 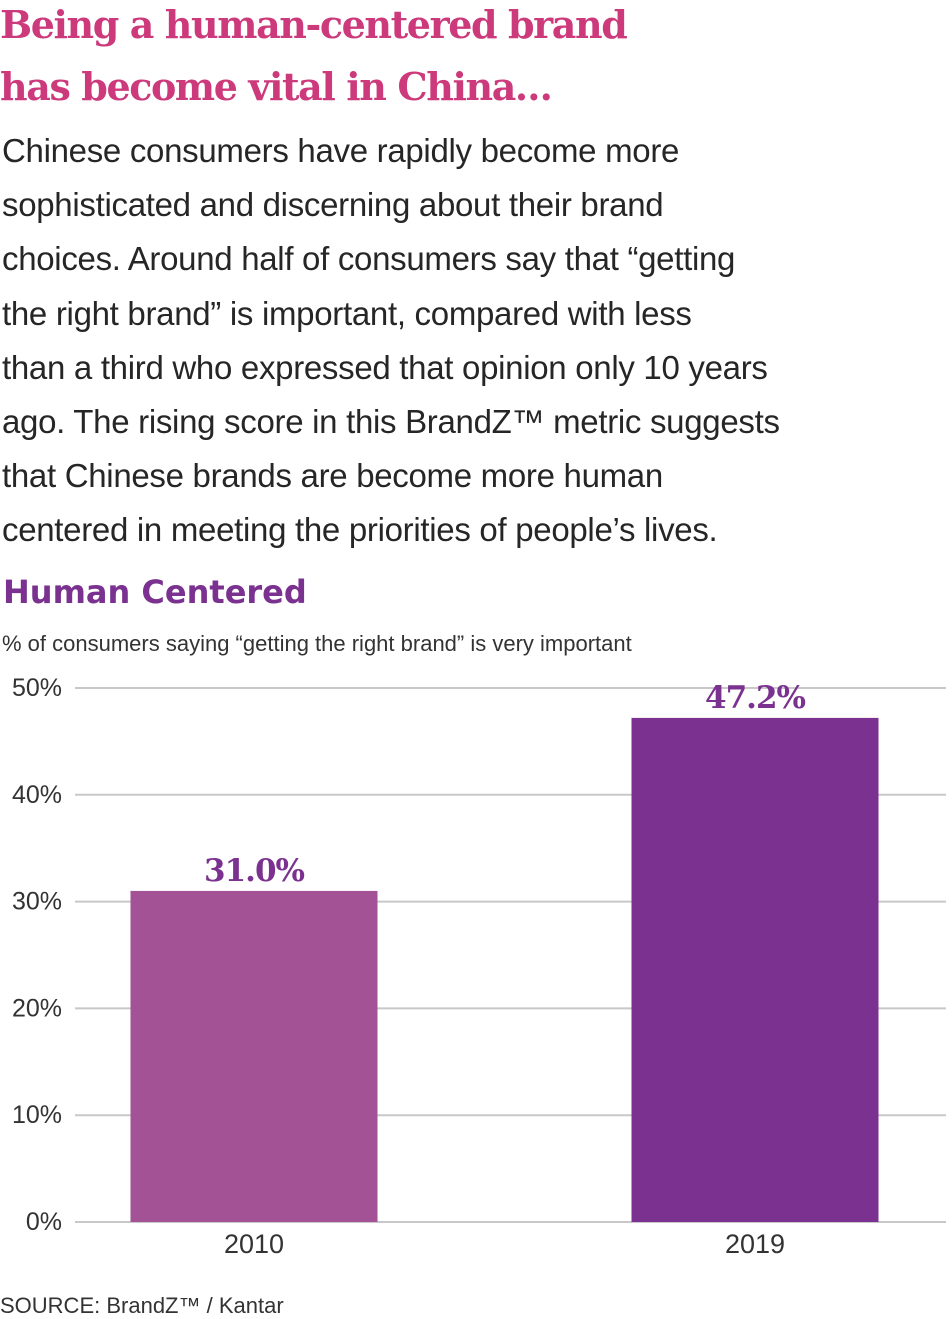 What do you see at coordinates (142, 1305) in the screenshot?
I see `source-note: SOURCE: BrandZ™ / Kantar` at bounding box center [142, 1305].